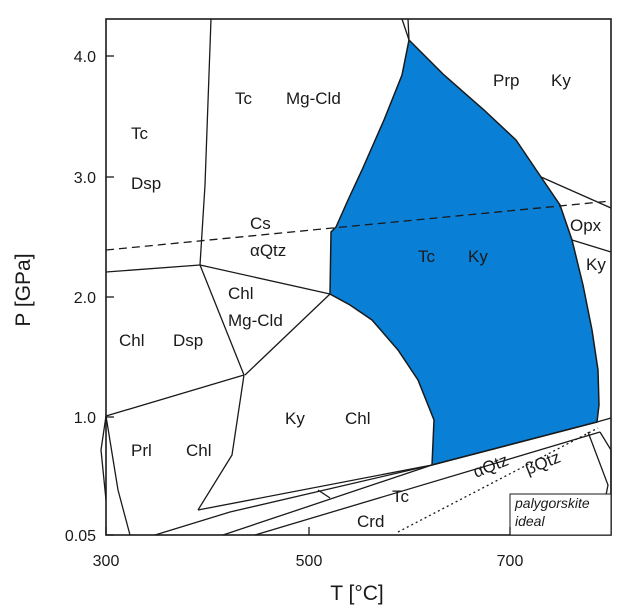  I want to click on y-tick-label: 3.0, so click(85, 178).